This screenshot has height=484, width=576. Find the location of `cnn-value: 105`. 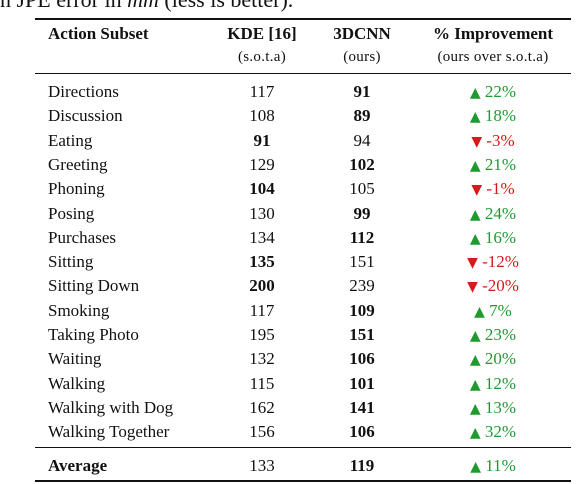

cnn-value: 105 is located at coordinates (362, 189).